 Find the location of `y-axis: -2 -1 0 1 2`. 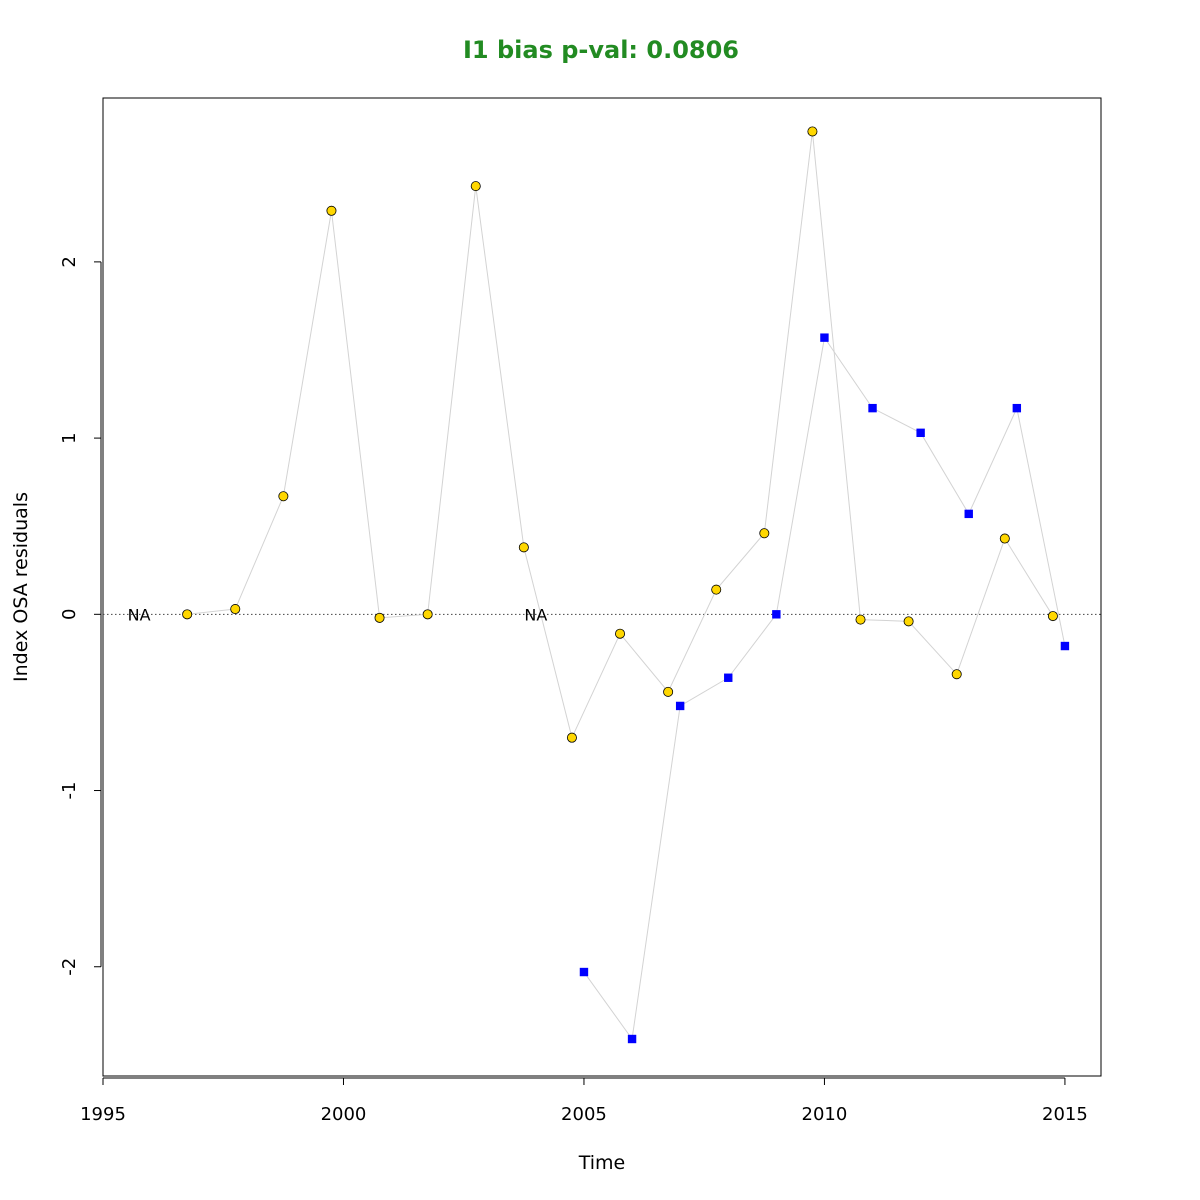

y-axis: -2 -1 0 1 2 is located at coordinates (80, 616).